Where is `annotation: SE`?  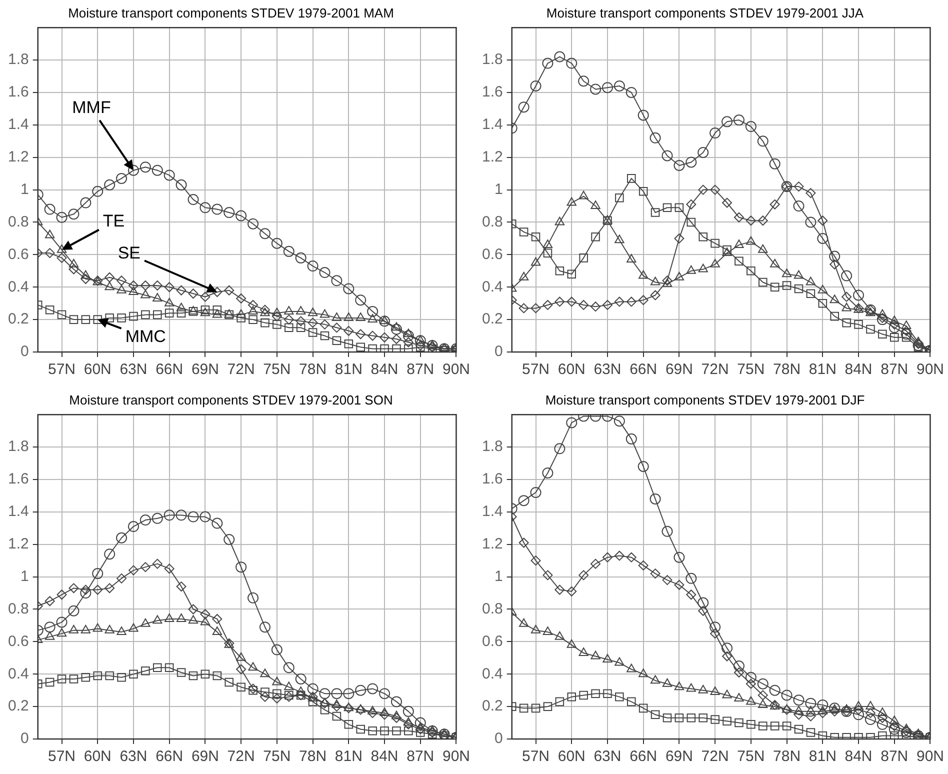
annotation: SE is located at coordinates (129, 253).